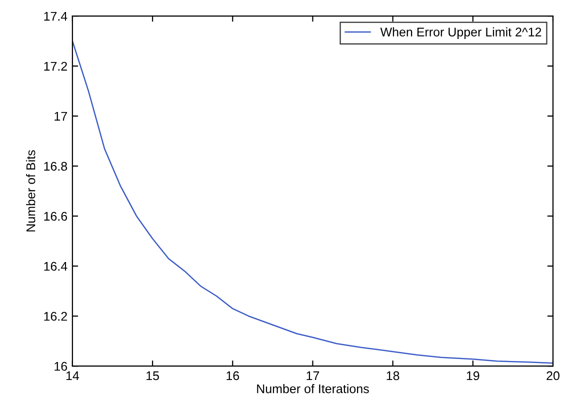  Describe the element at coordinates (56, 216) in the screenshot. I see `y-tick-label: 16.6` at that location.